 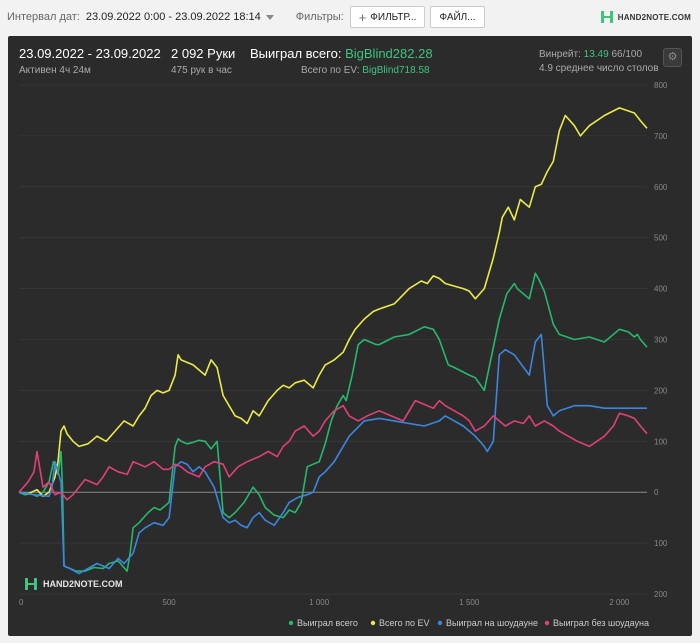 What do you see at coordinates (606, 17) in the screenshot?
I see `hand2note-logo-icon` at bounding box center [606, 17].